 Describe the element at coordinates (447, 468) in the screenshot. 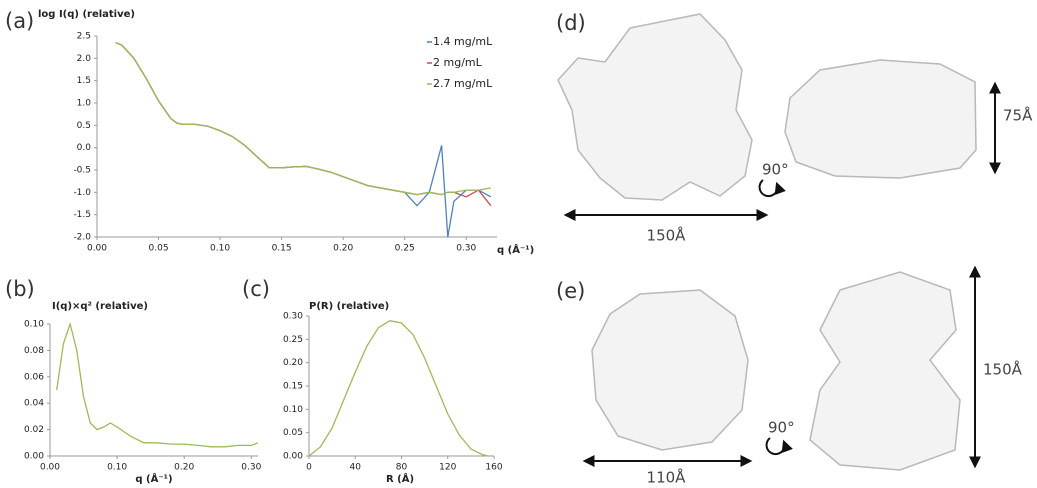

I see `x-tick-label: 120` at that location.